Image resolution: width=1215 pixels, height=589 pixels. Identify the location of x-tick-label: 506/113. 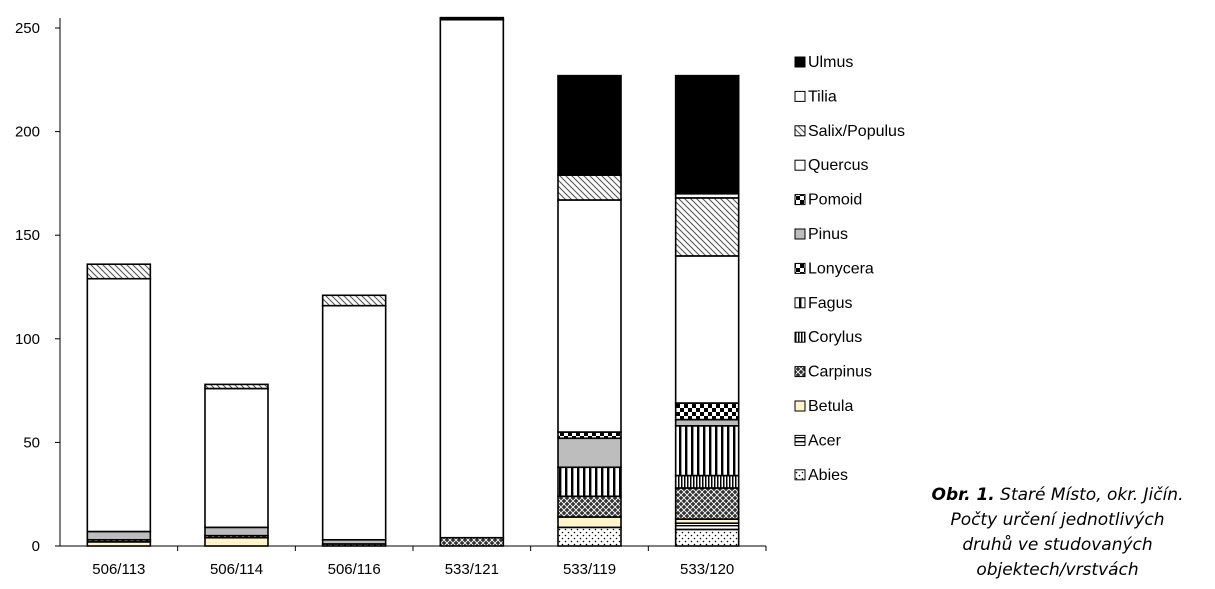
(118, 569).